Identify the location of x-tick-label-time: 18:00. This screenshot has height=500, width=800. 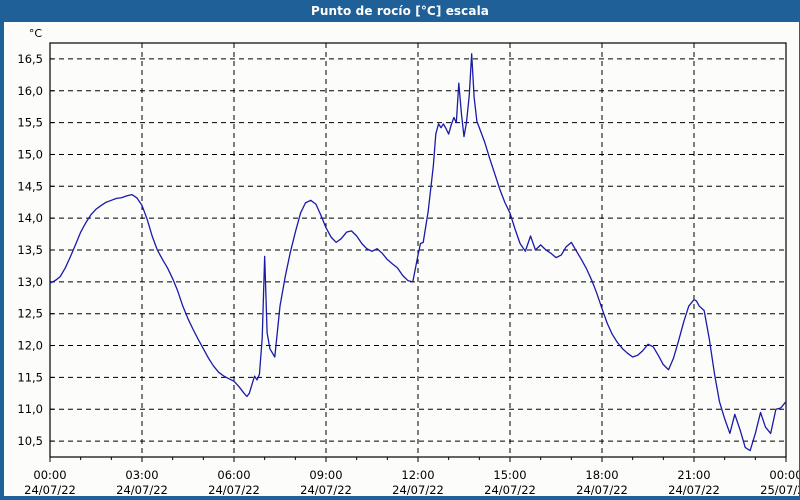
(601, 475).